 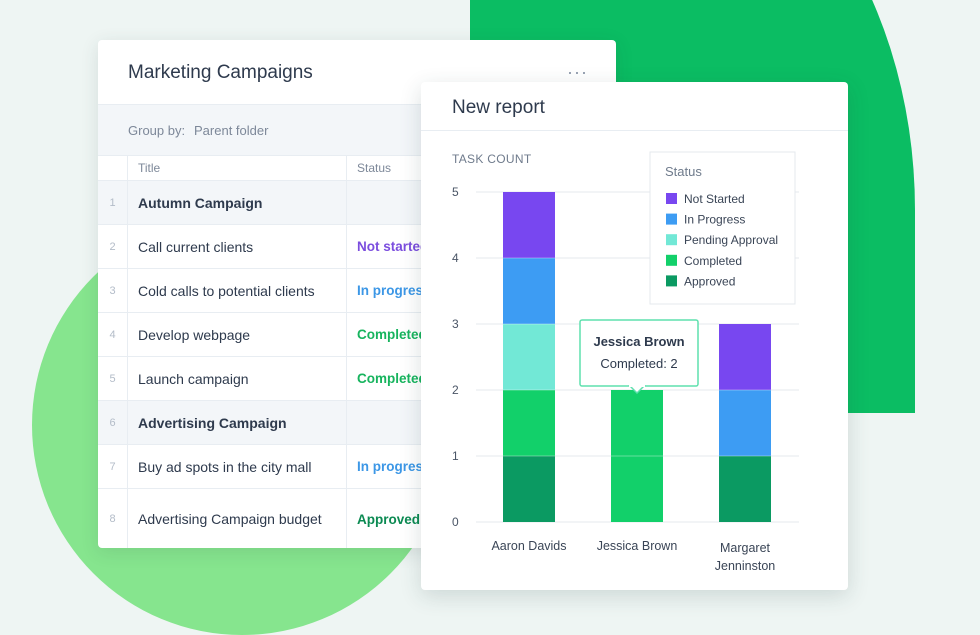 What do you see at coordinates (113, 378) in the screenshot?
I see `row-number: 5` at bounding box center [113, 378].